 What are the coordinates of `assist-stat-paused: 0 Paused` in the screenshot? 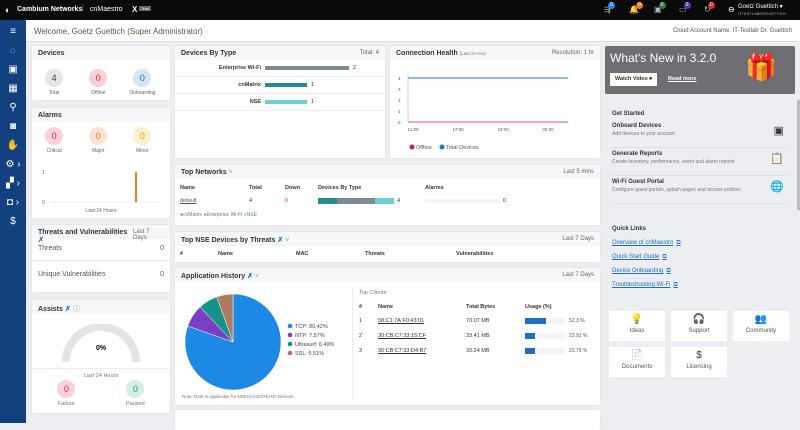 It's located at (135, 393).